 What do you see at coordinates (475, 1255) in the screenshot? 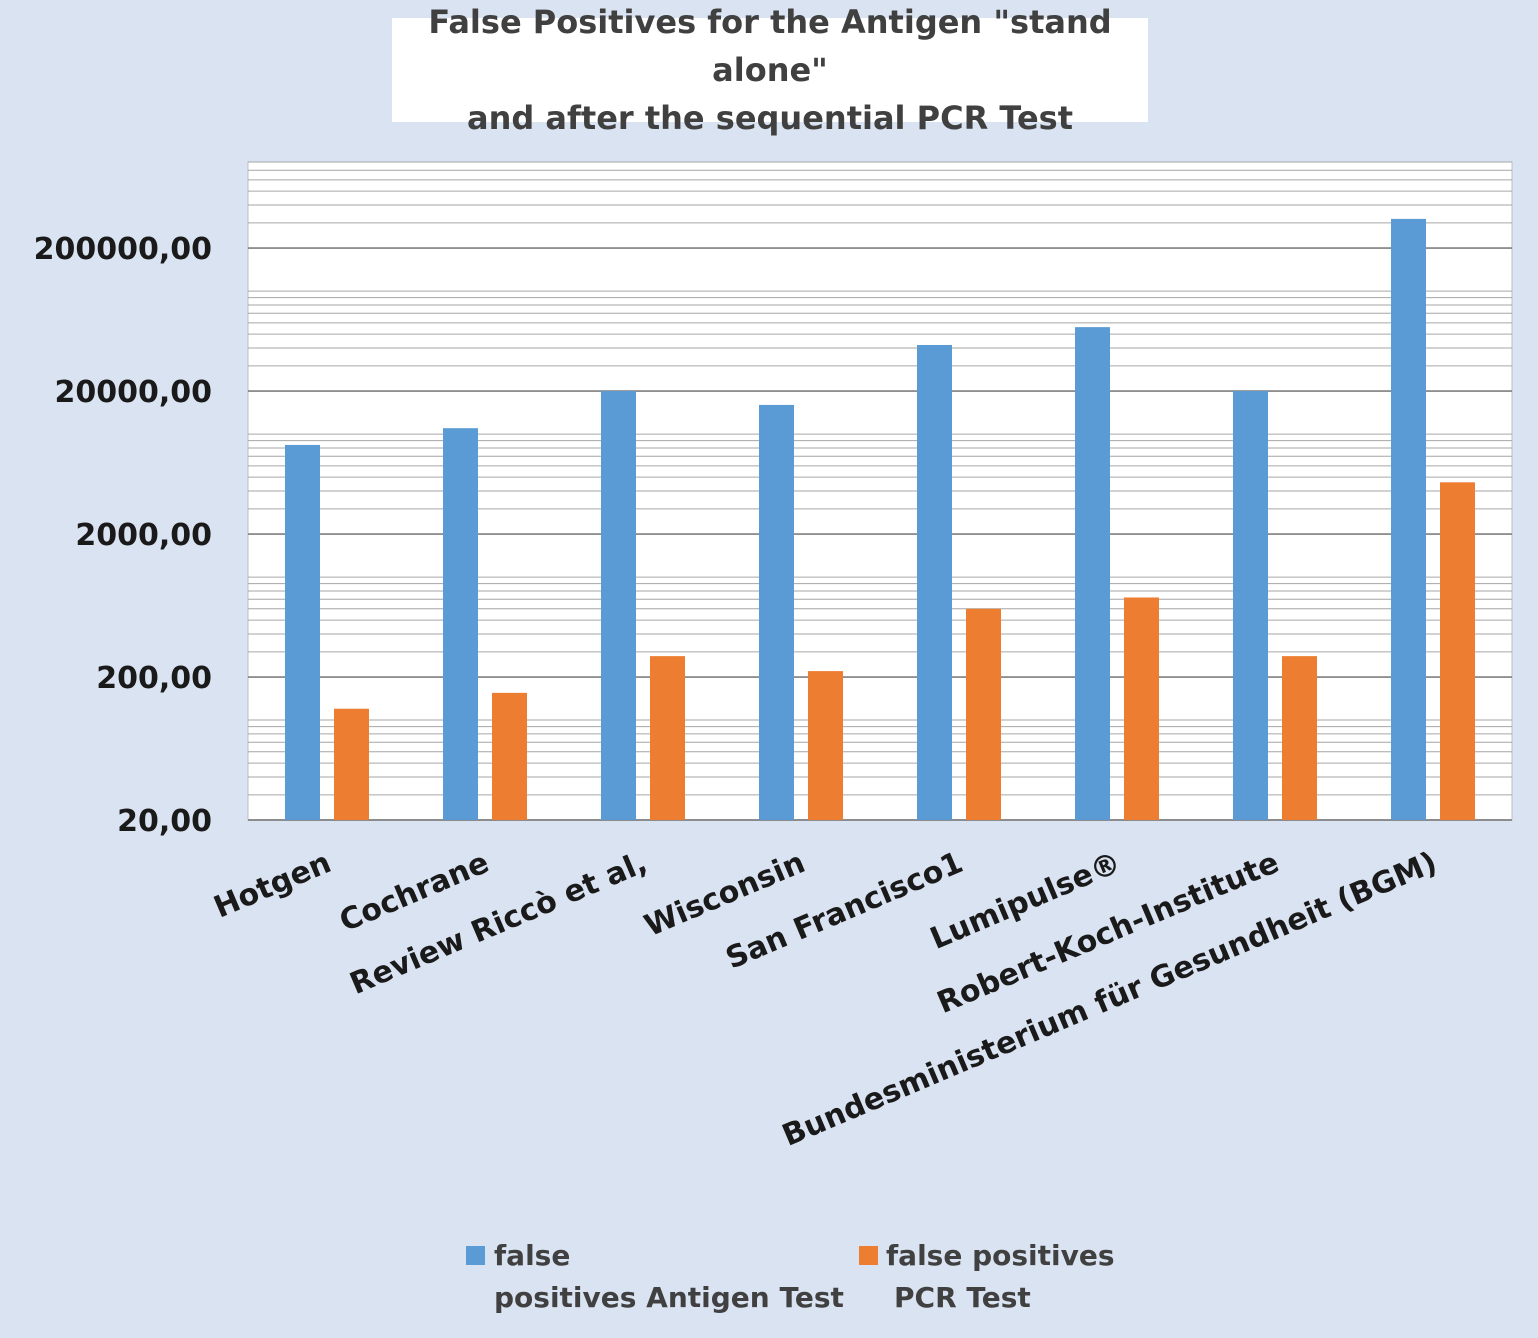
I see `legend-swatch-antigen` at bounding box center [475, 1255].